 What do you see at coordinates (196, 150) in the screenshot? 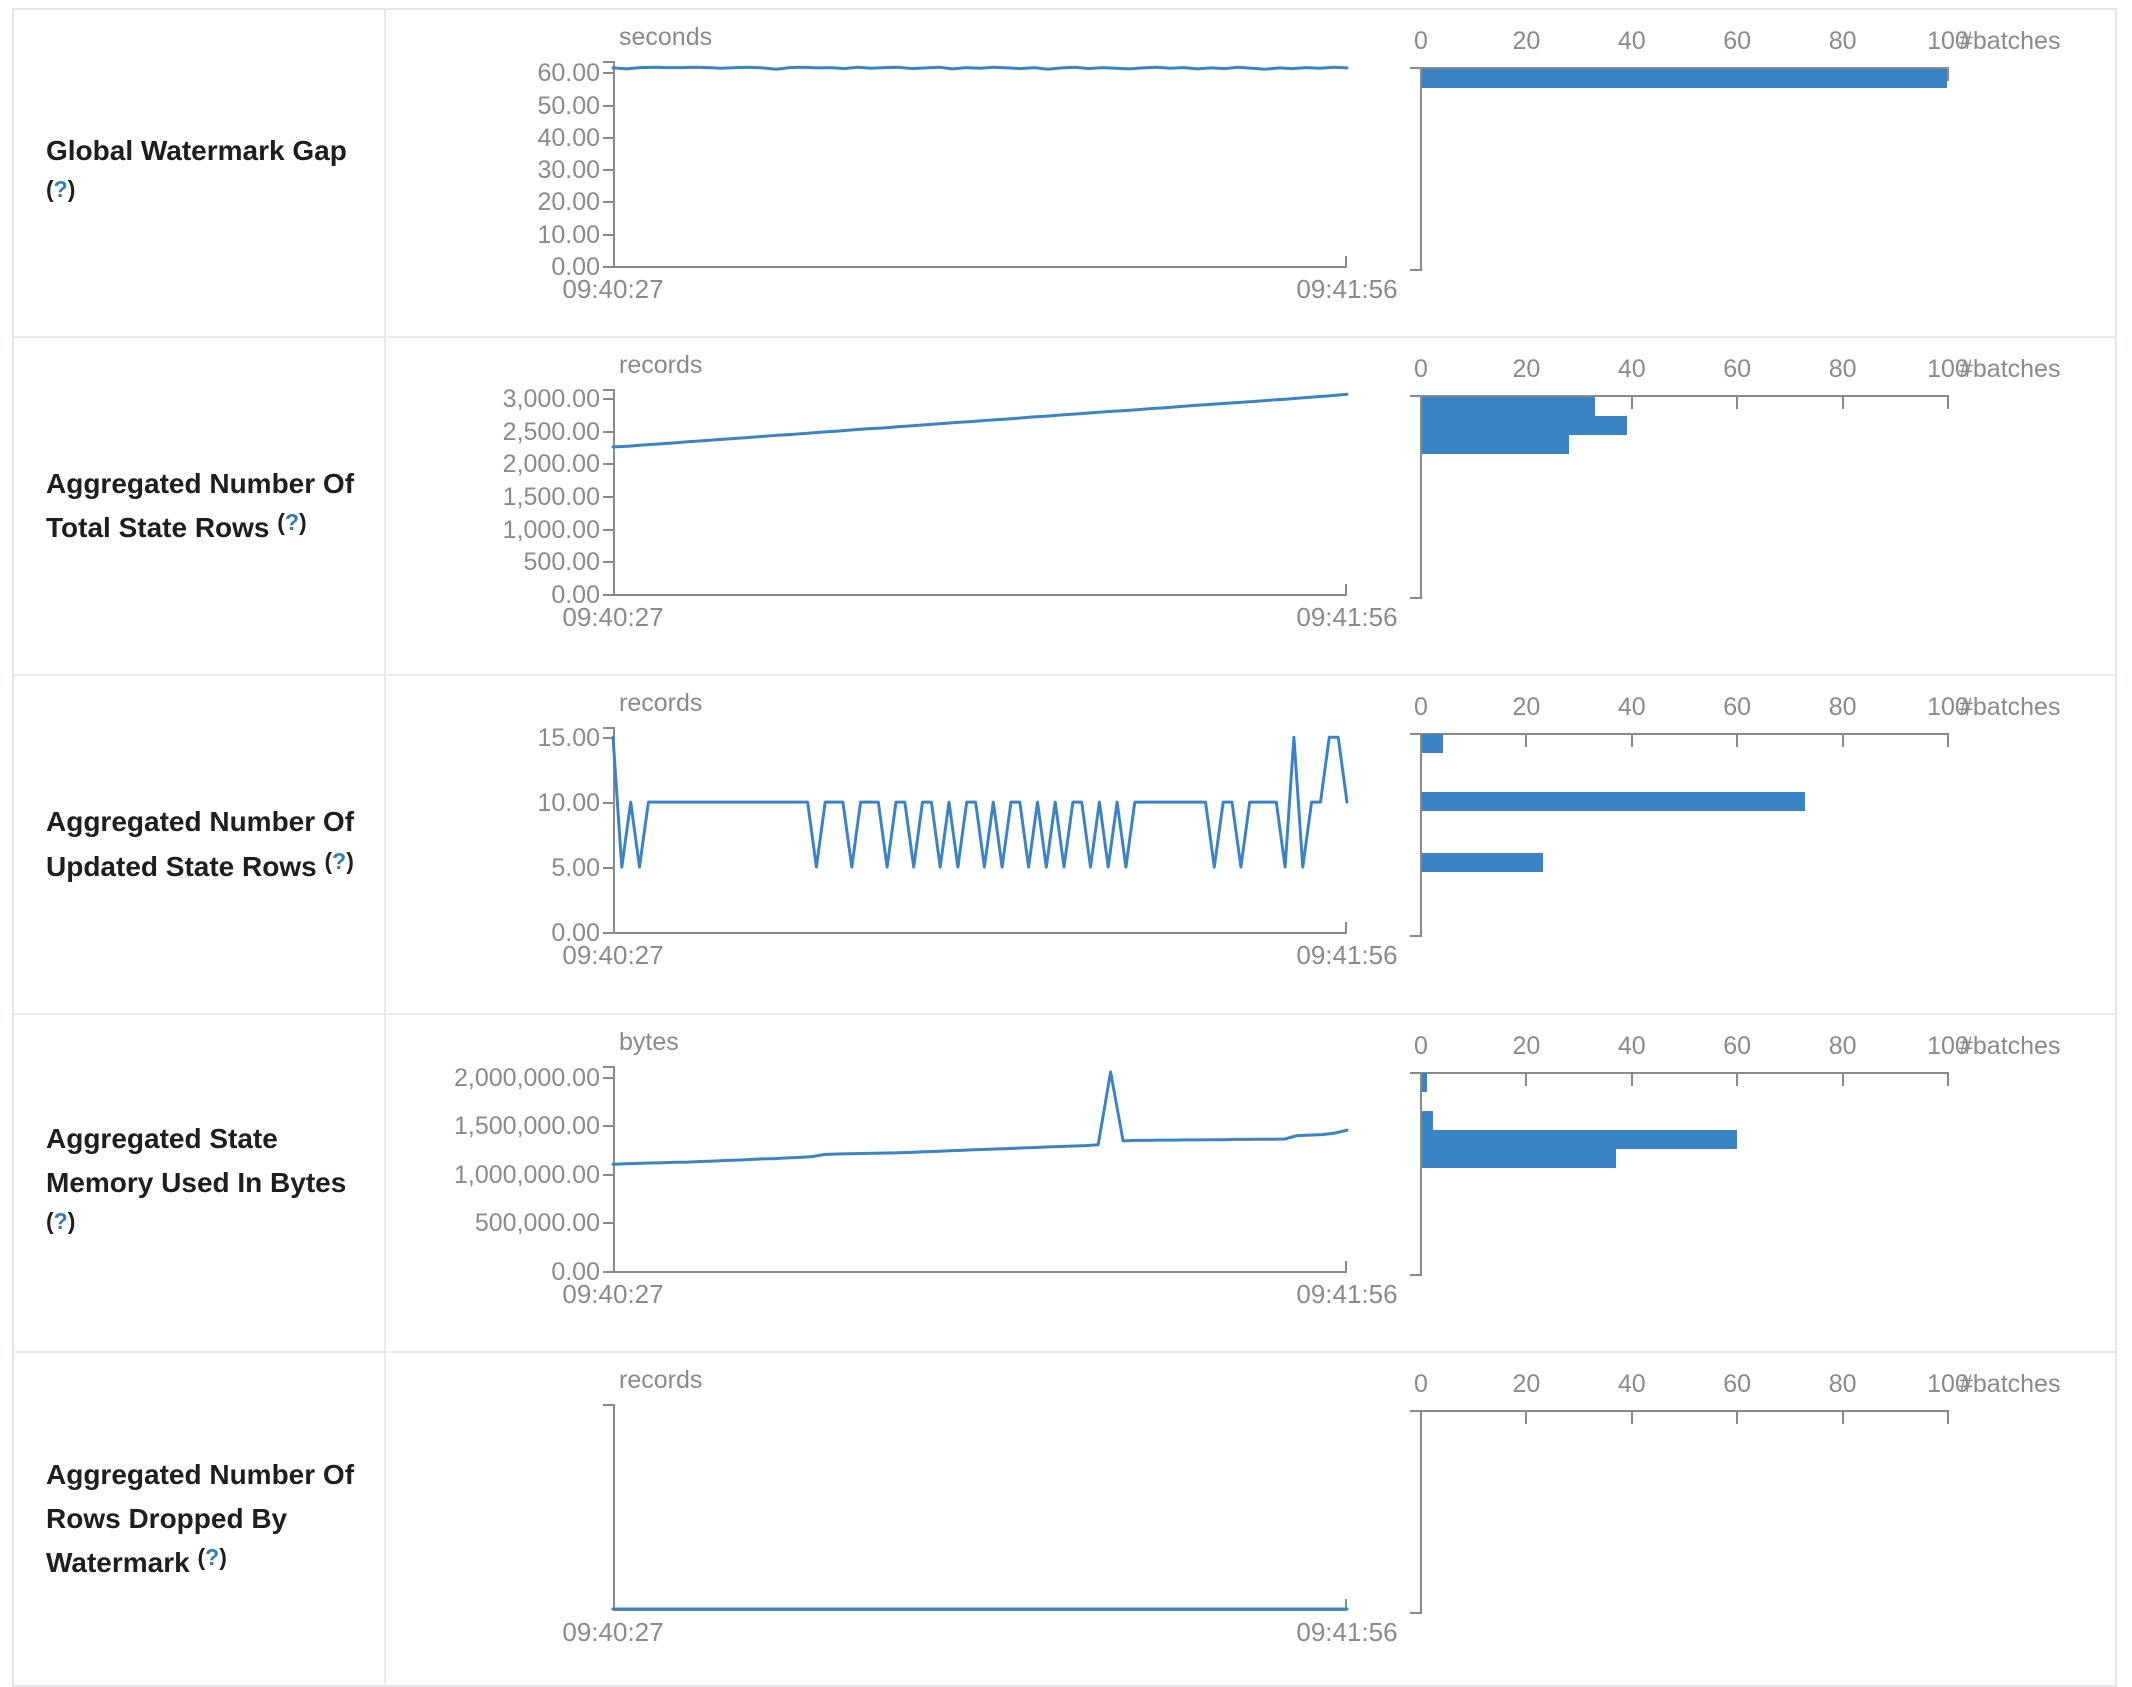
I see `metric-label: Global Watermark Gap` at bounding box center [196, 150].